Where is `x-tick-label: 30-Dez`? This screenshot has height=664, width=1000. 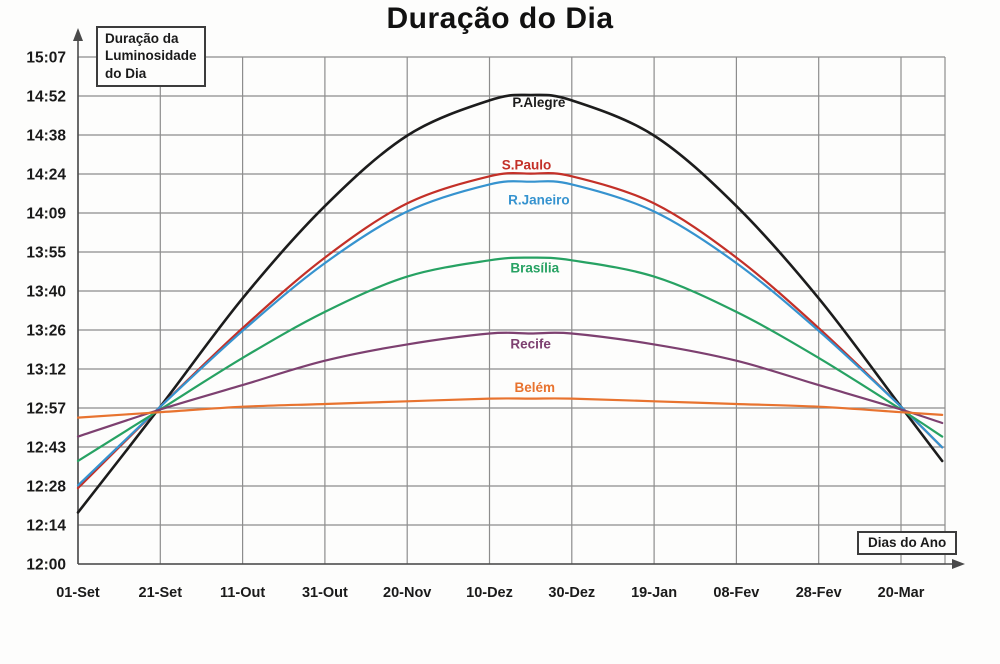 x-tick-label: 30-Dez is located at coordinates (571, 593).